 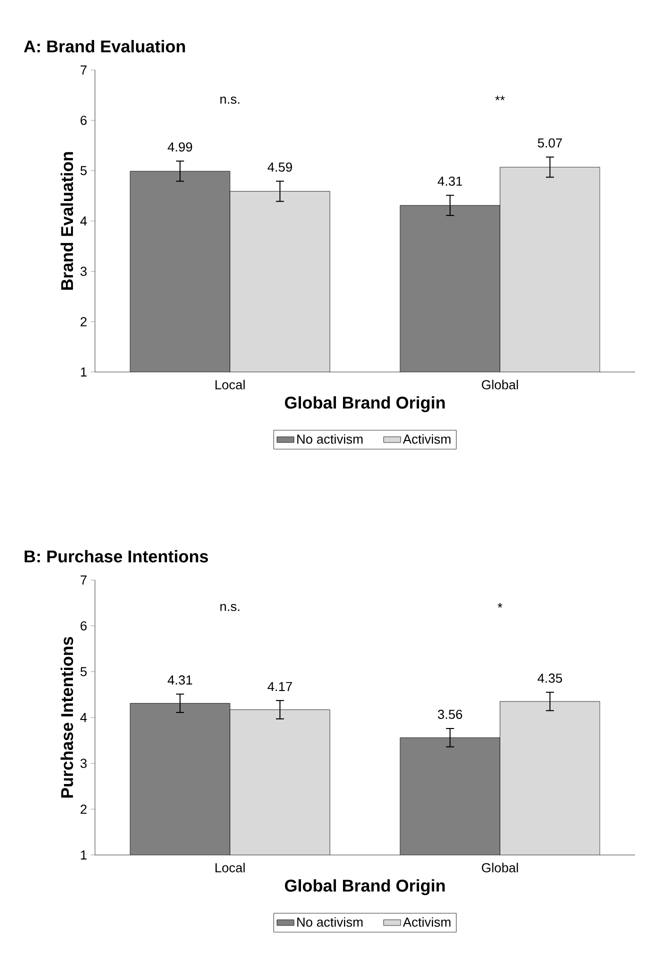 What do you see at coordinates (500, 98) in the screenshot?
I see `annotation: **` at bounding box center [500, 98].